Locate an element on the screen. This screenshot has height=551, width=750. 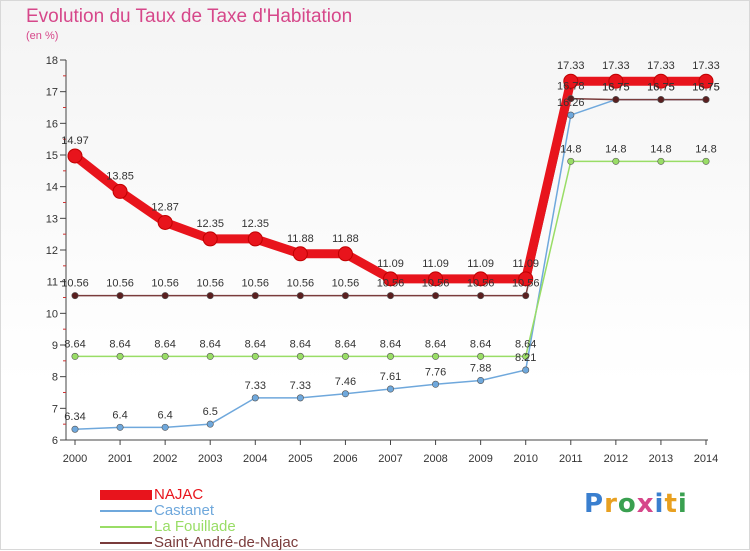
data-label: 6.34 is located at coordinates (74, 417).